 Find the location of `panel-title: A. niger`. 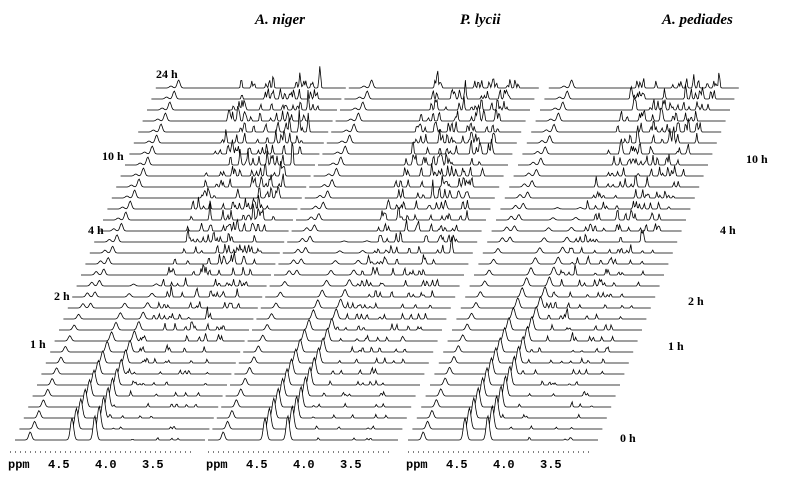

panel-title: A. niger is located at coordinates (279, 20).